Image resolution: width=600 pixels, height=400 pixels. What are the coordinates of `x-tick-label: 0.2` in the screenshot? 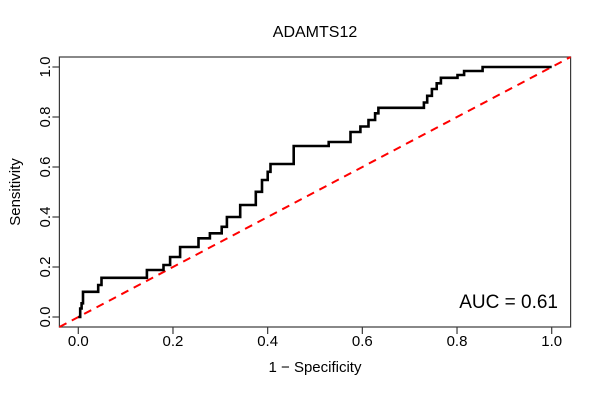 It's located at (173, 341).